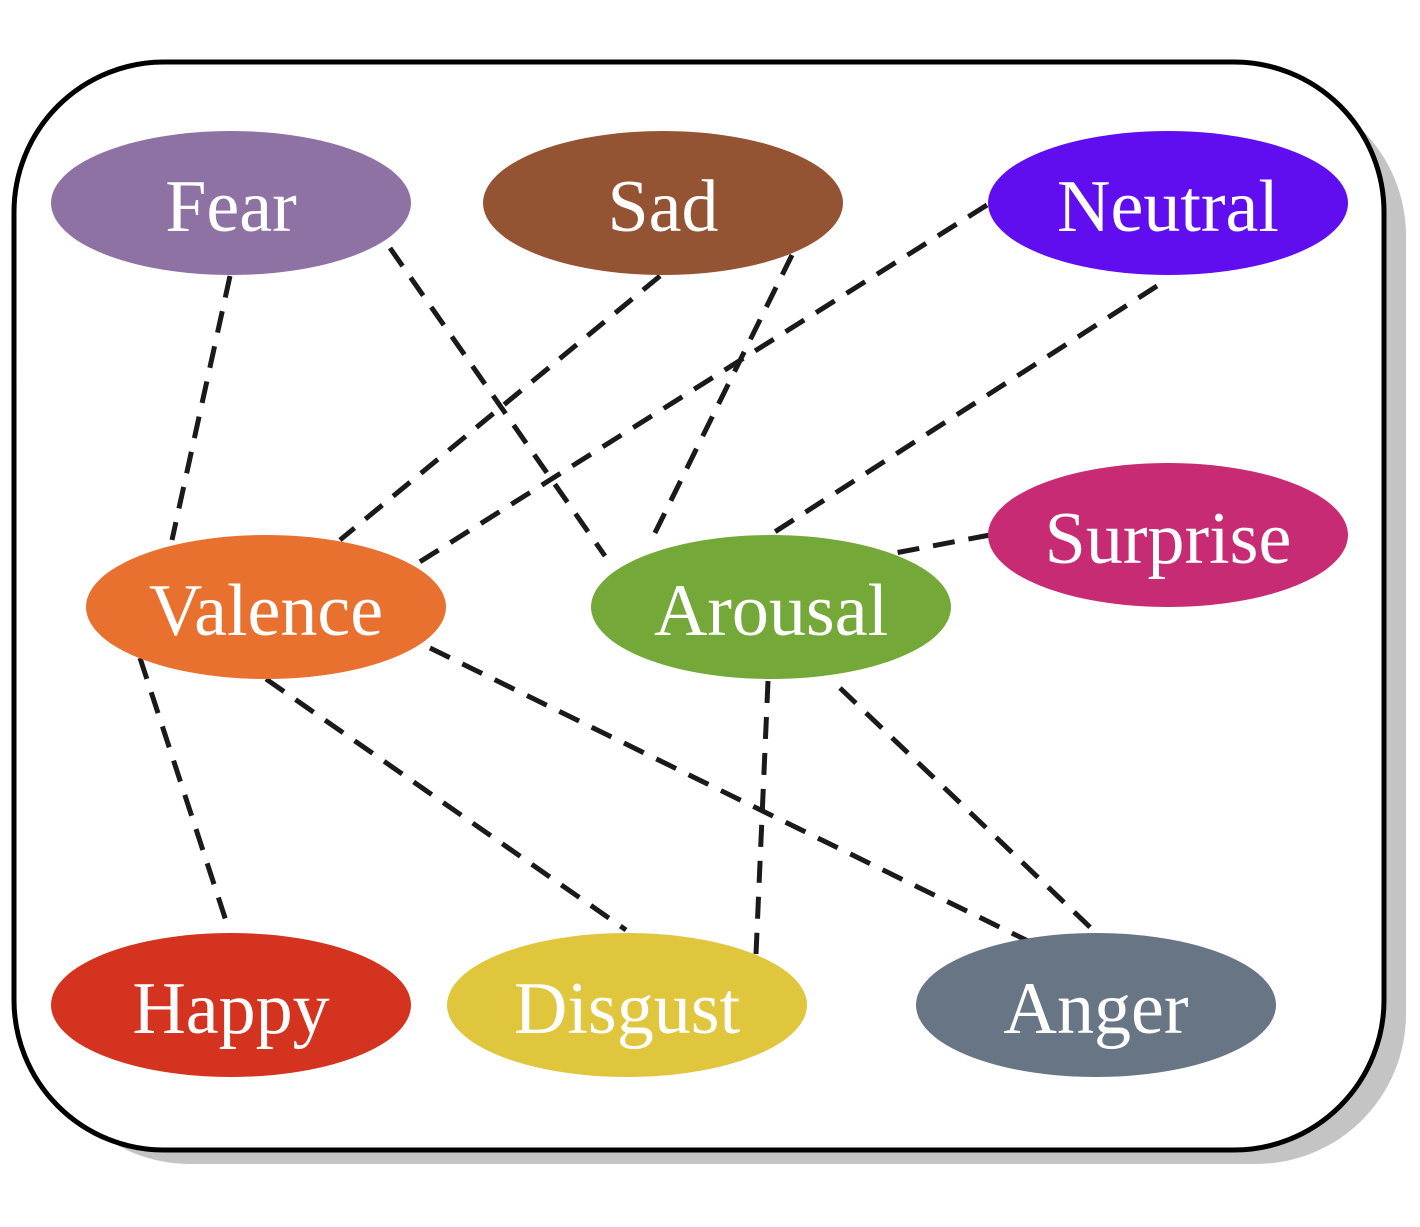 This screenshot has height=1227, width=1420. I want to click on node-fear: Fear, so click(231, 203).